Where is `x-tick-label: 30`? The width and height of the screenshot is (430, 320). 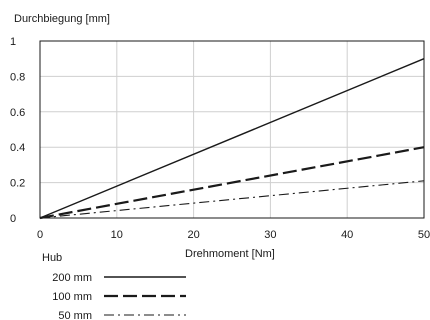
x-tick-label: 30 is located at coordinates (270, 235).